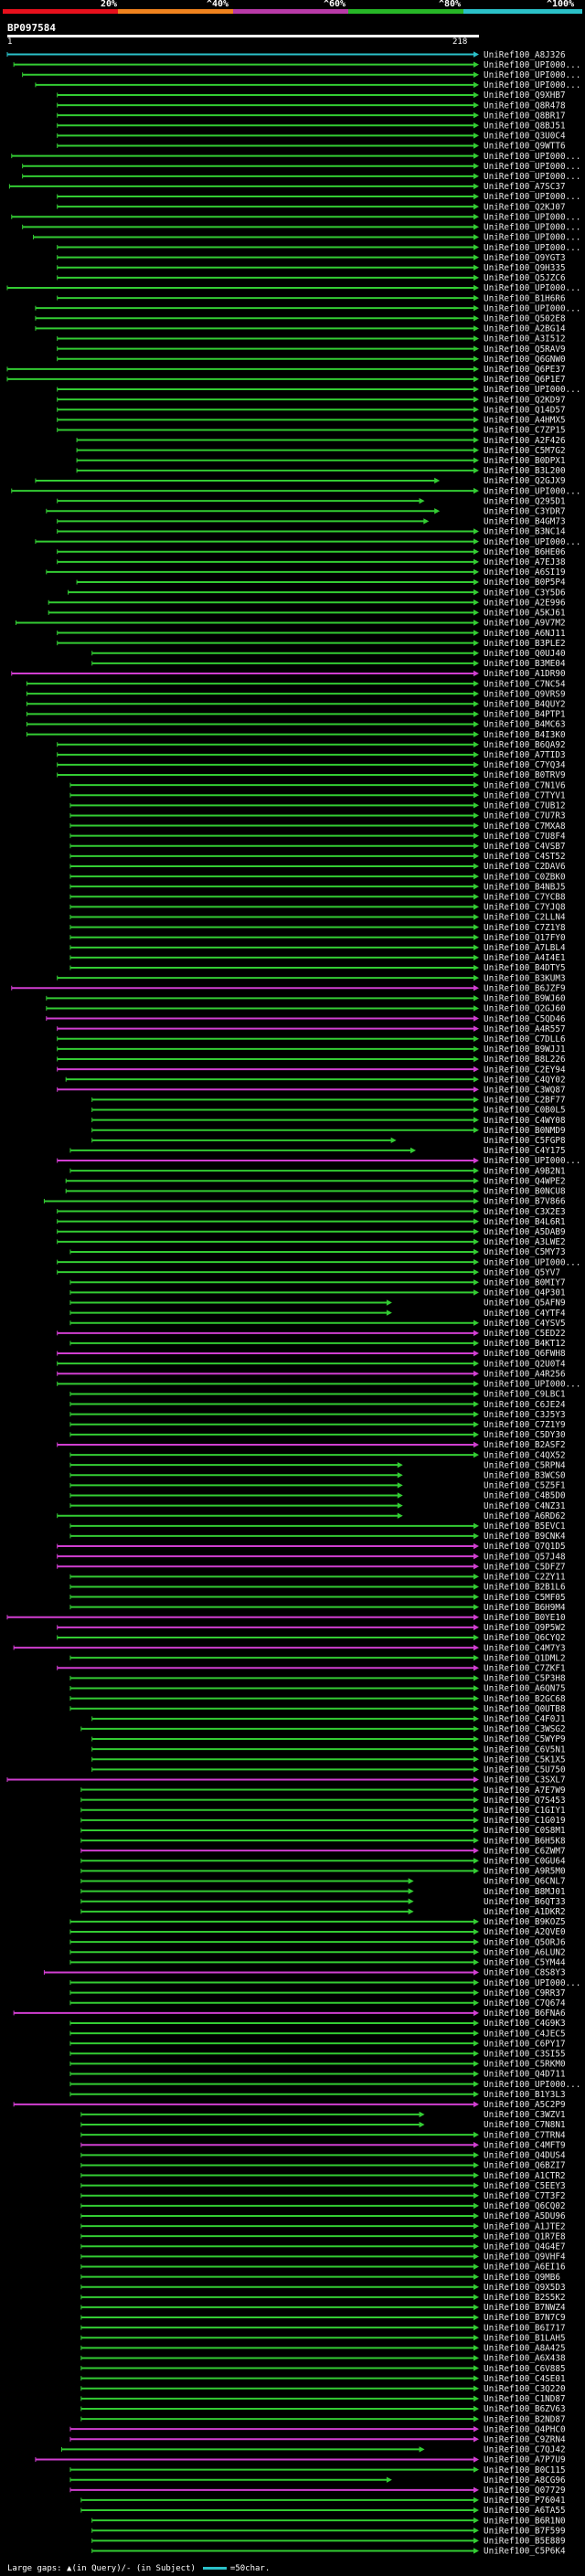 This screenshot has height=2576, width=585. What do you see at coordinates (525, 1526) in the screenshot?
I see `hit-label: UniRef100_B5EVC1` at bounding box center [525, 1526].